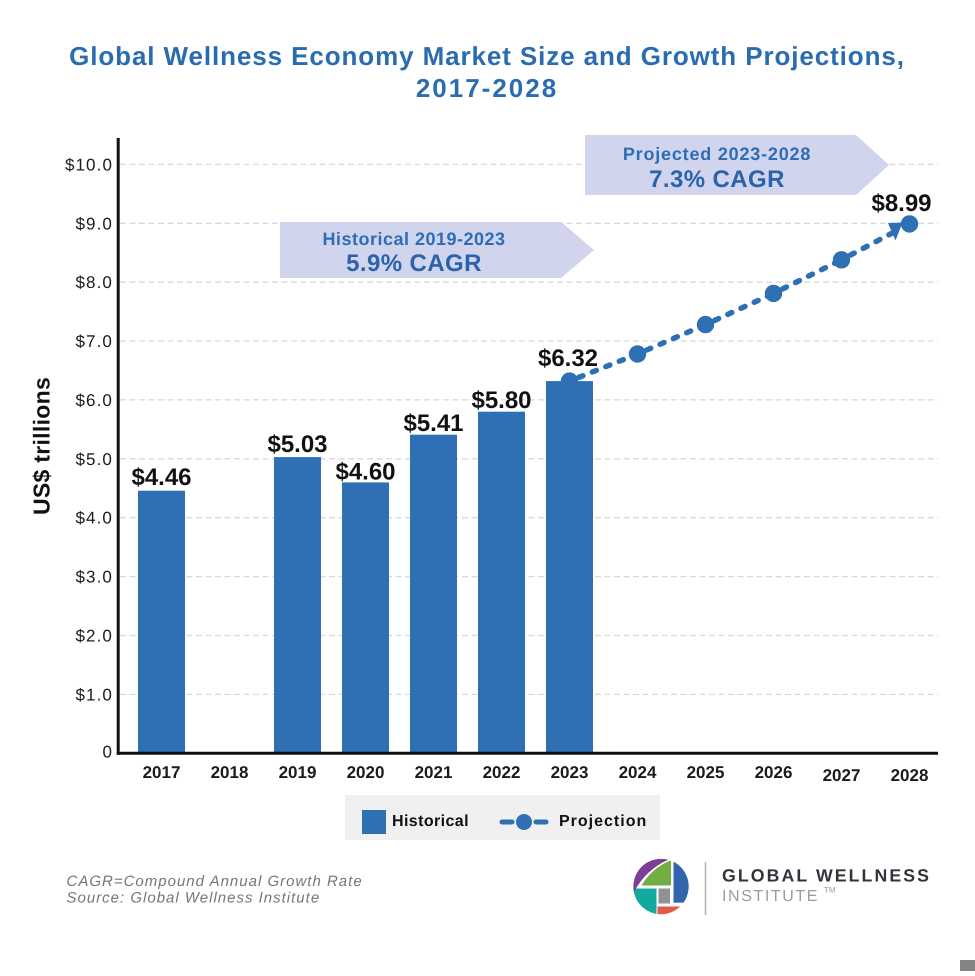  Describe the element at coordinates (194, 898) in the screenshot. I see `svg-text:Source: Global Wellness Instit: Source: Global Wellness Institute` at that location.